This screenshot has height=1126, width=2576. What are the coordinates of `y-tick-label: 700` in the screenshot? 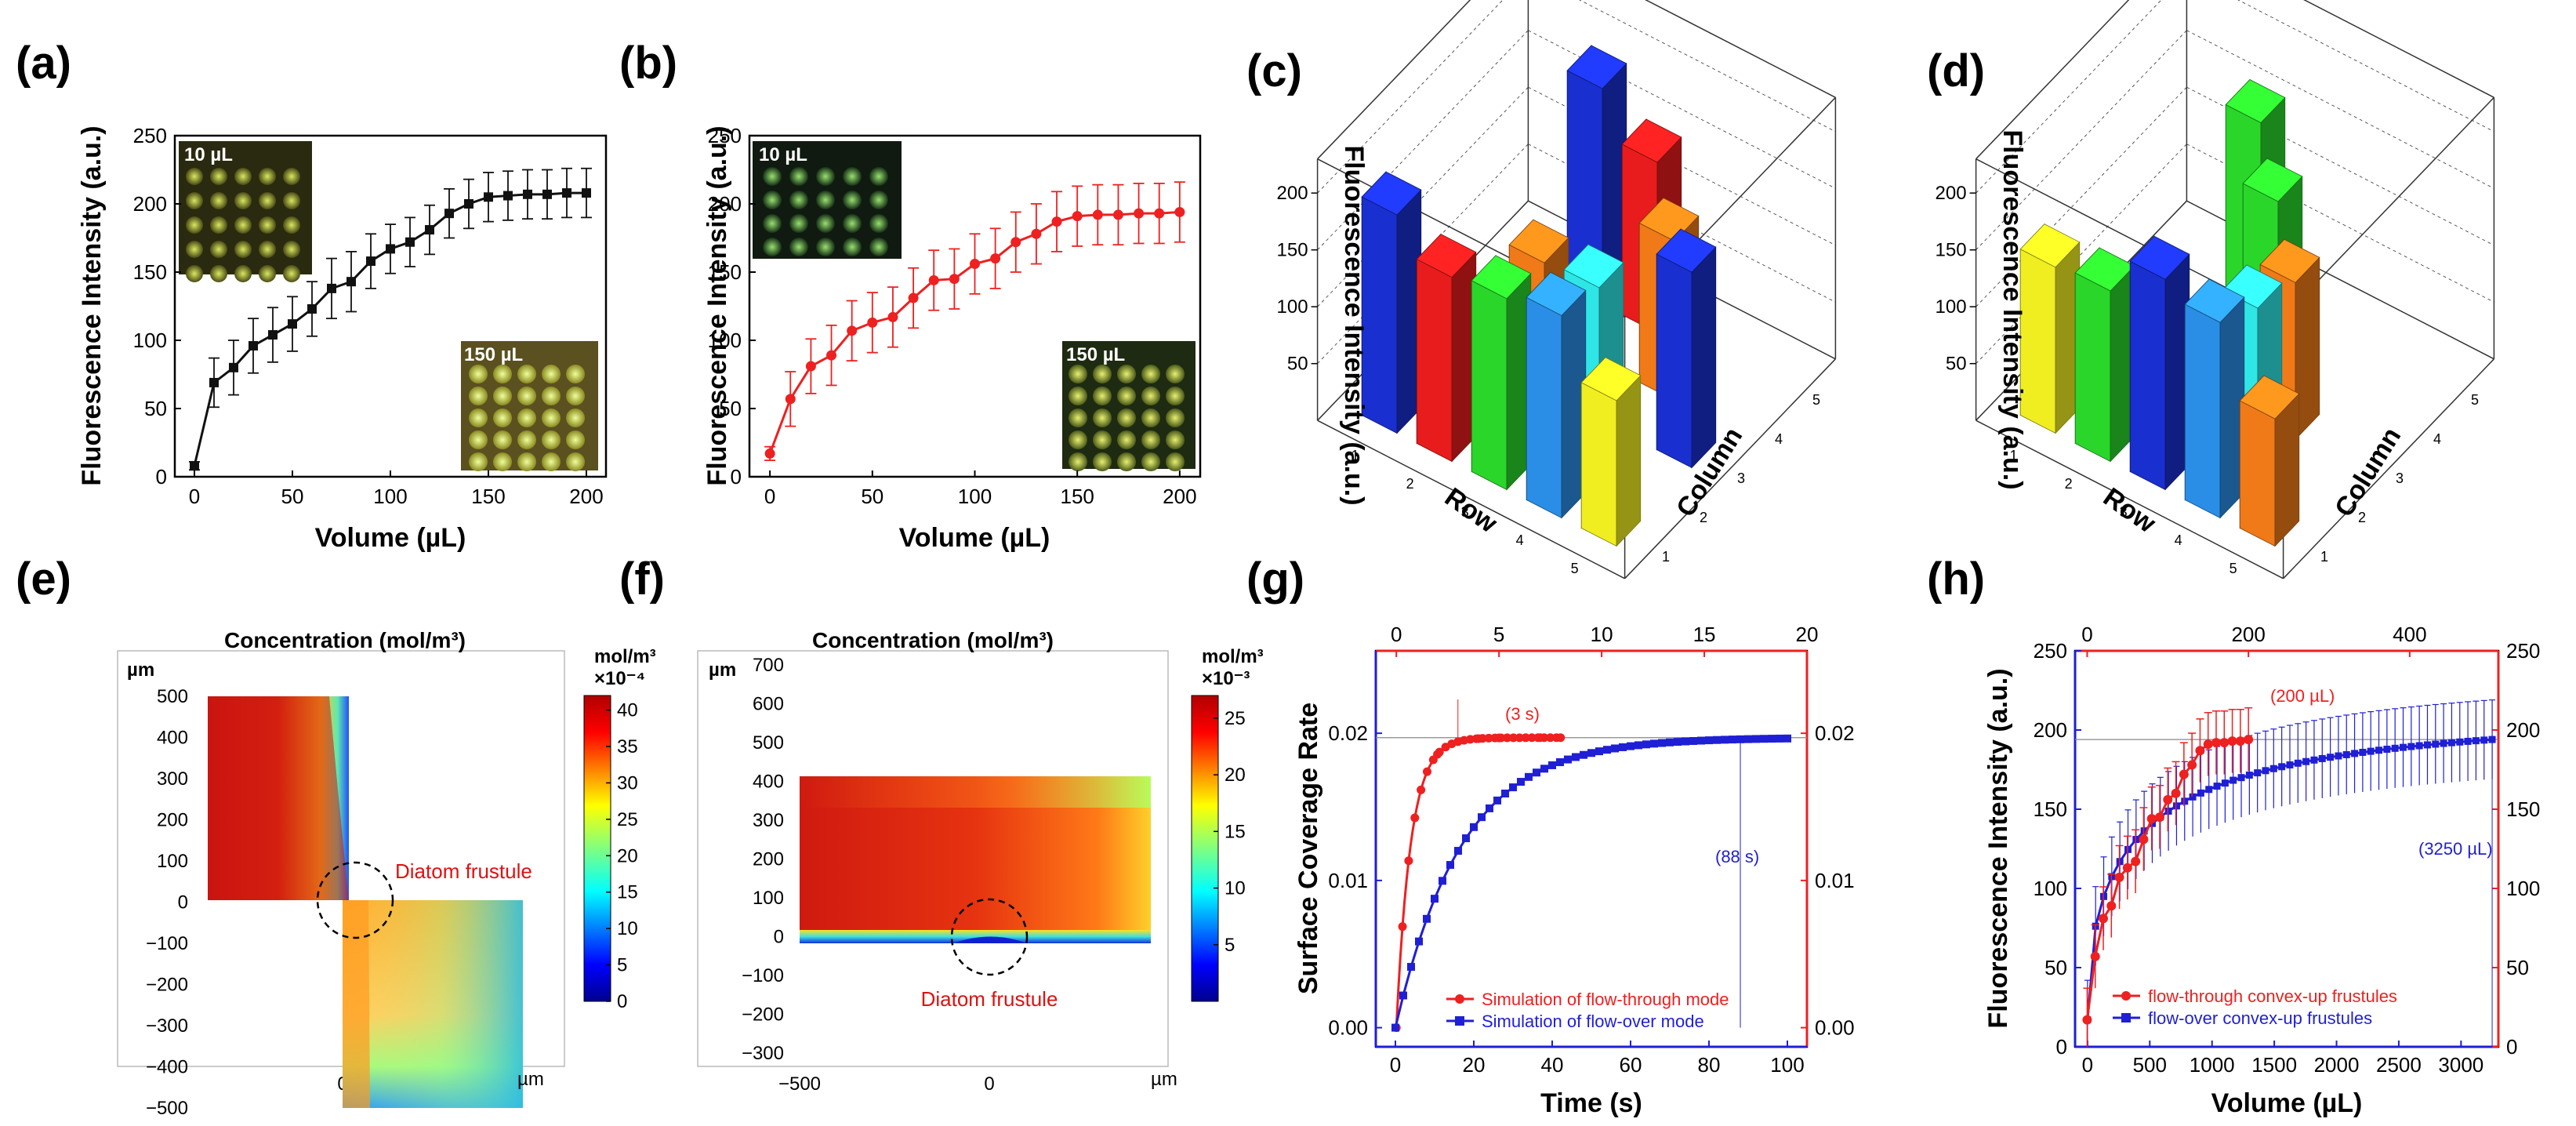 It's located at (769, 665).